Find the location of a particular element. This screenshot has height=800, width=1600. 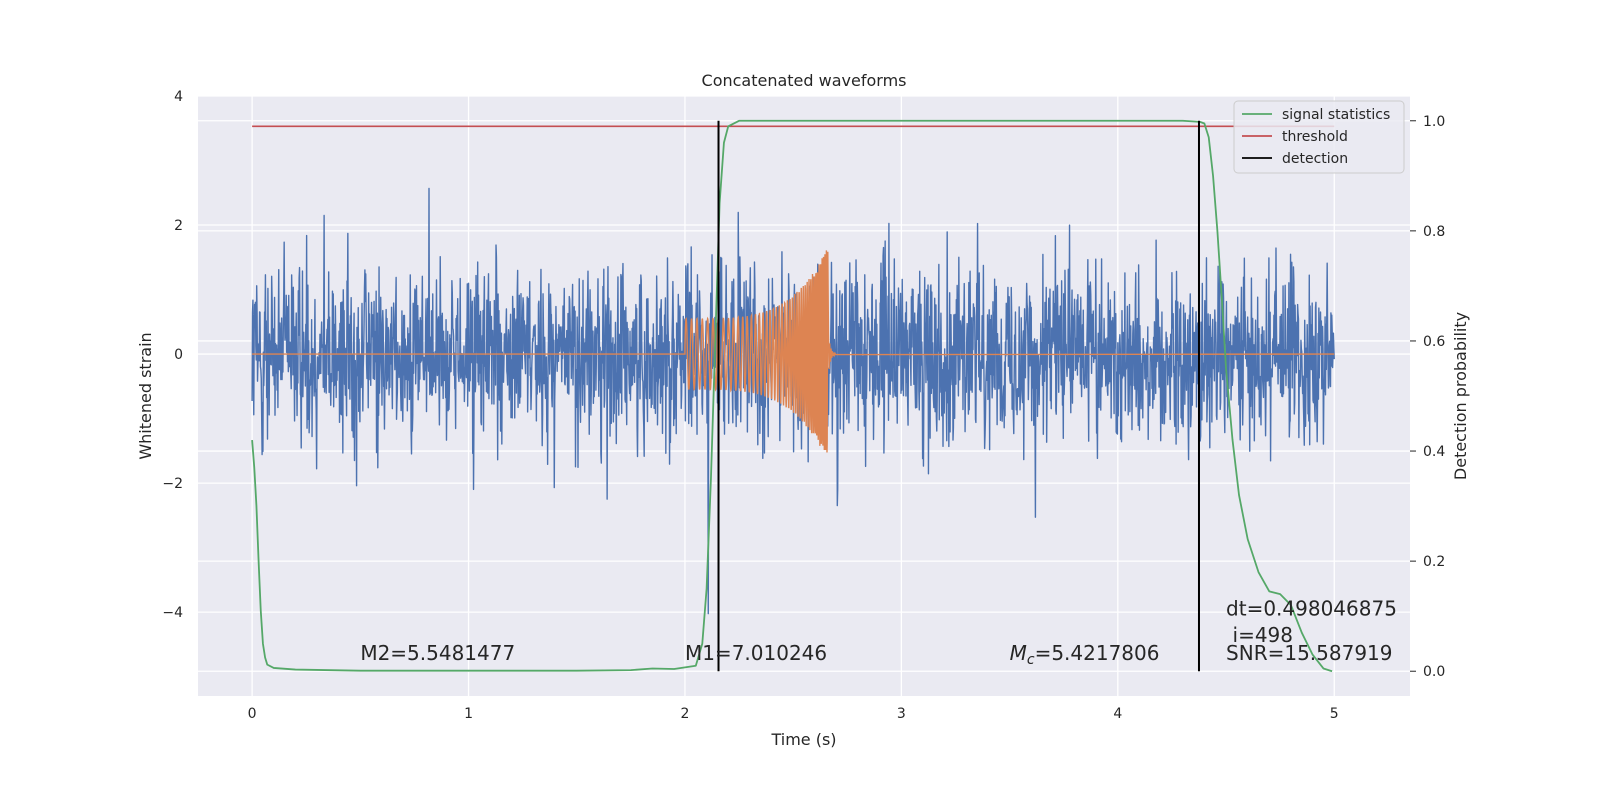

annotation-snr: SNR=15.587919 is located at coordinates (1309, 653).